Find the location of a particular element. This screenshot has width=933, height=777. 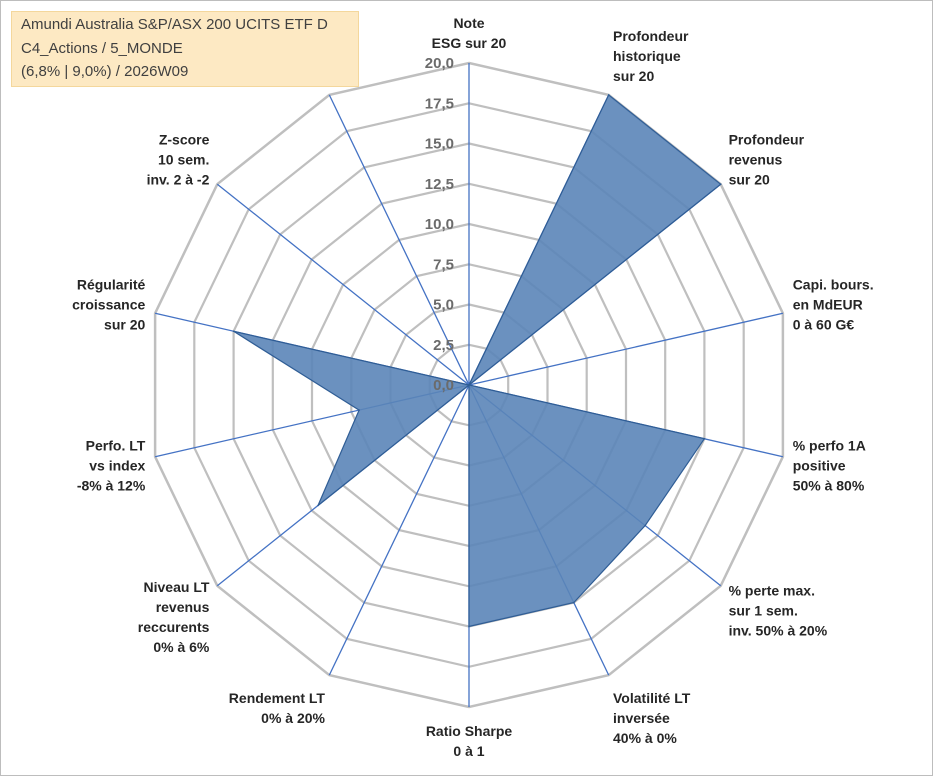

axis-label: % perte max. sur 1 sem. inv. 50% à 20% is located at coordinates (778, 611).